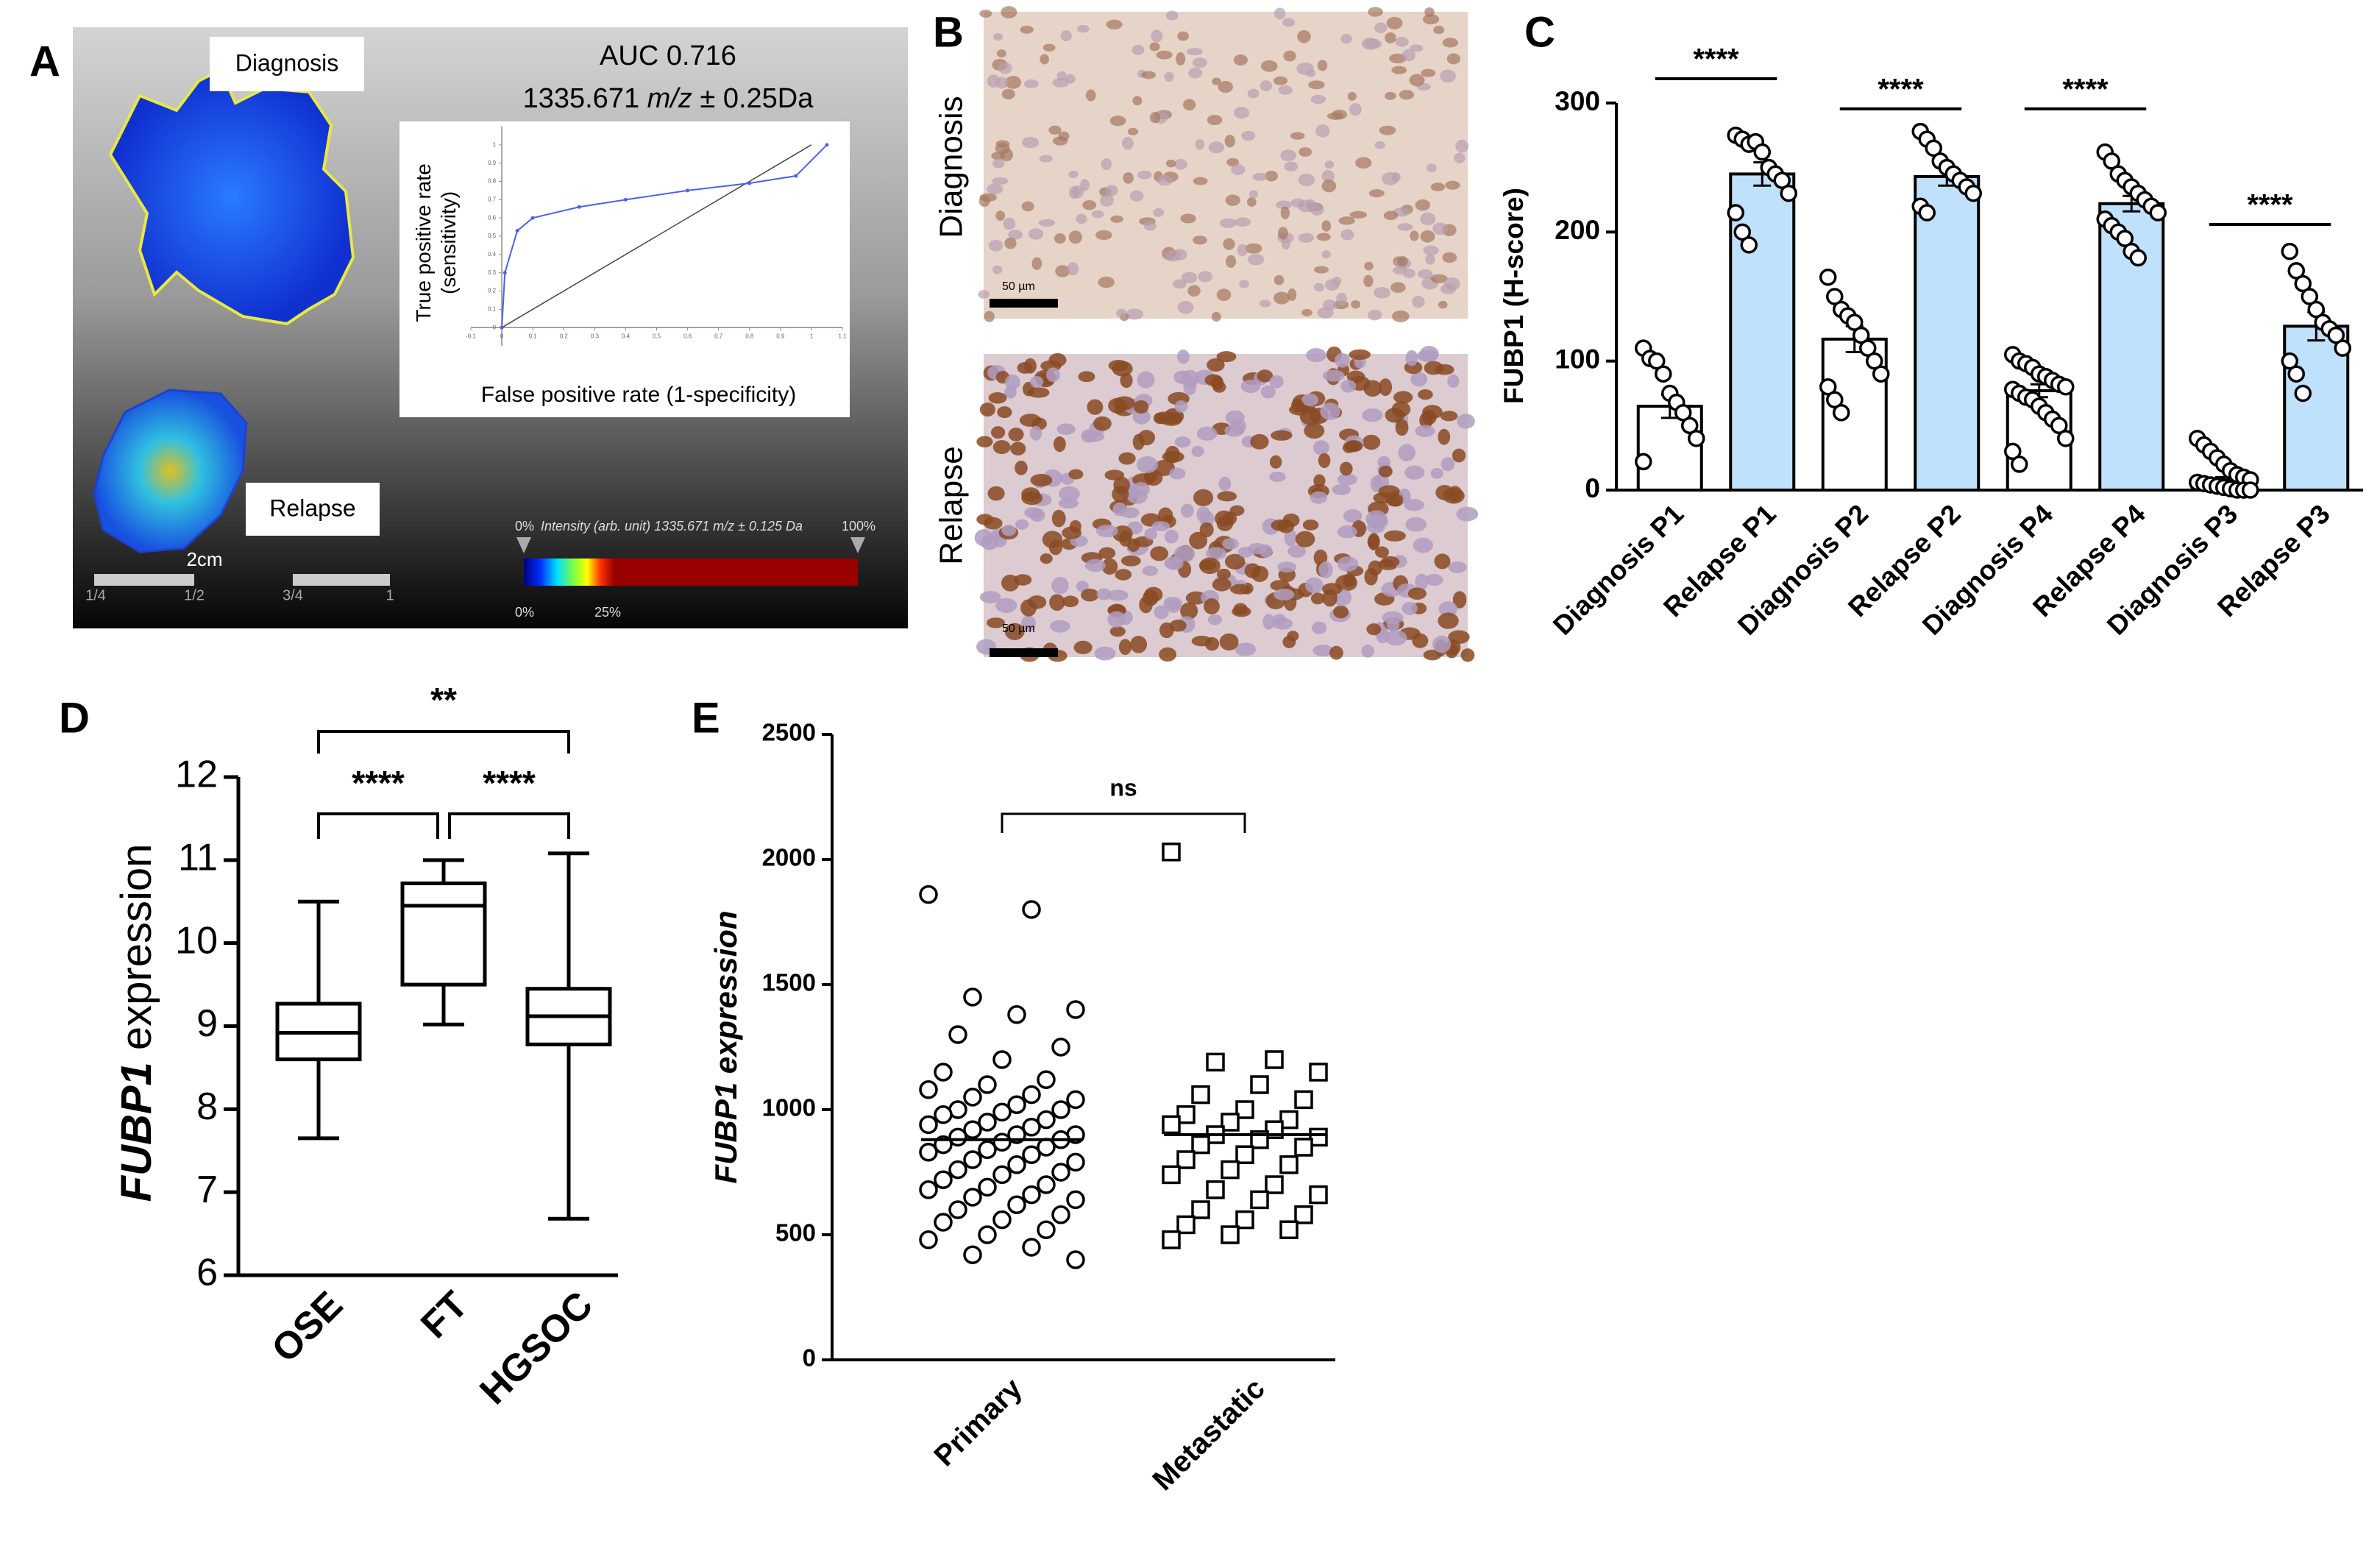 Image resolution: width=2380 pixels, height=1560 pixels. I want to click on y-tick-label: 1, so click(495, 144).